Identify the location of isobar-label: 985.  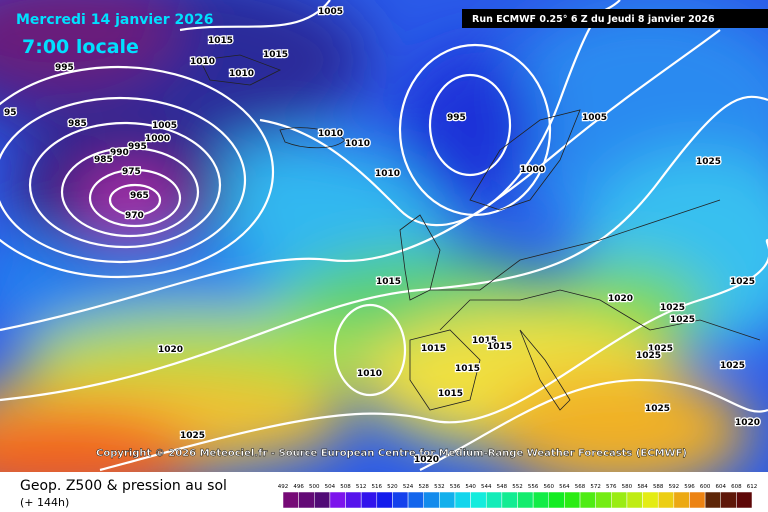
(77, 124).